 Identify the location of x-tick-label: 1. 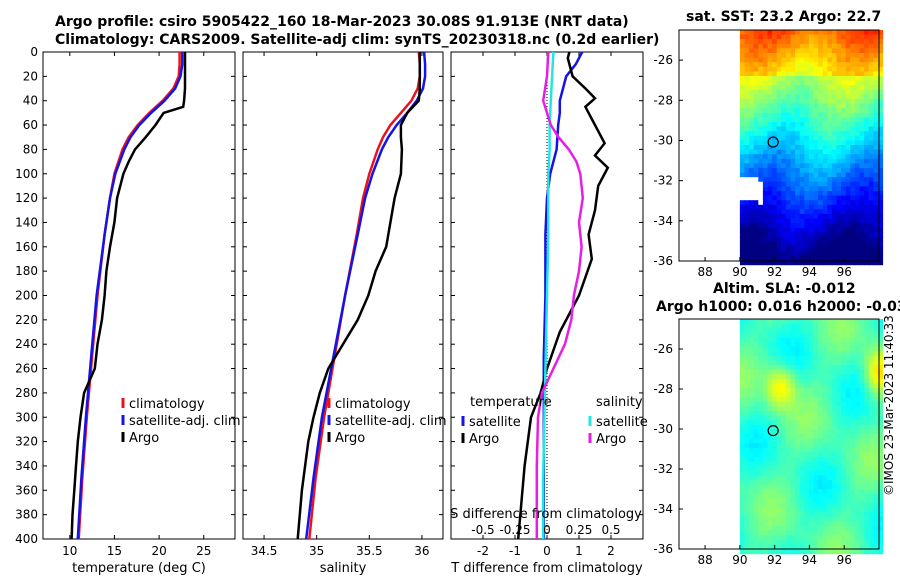
(579, 551).